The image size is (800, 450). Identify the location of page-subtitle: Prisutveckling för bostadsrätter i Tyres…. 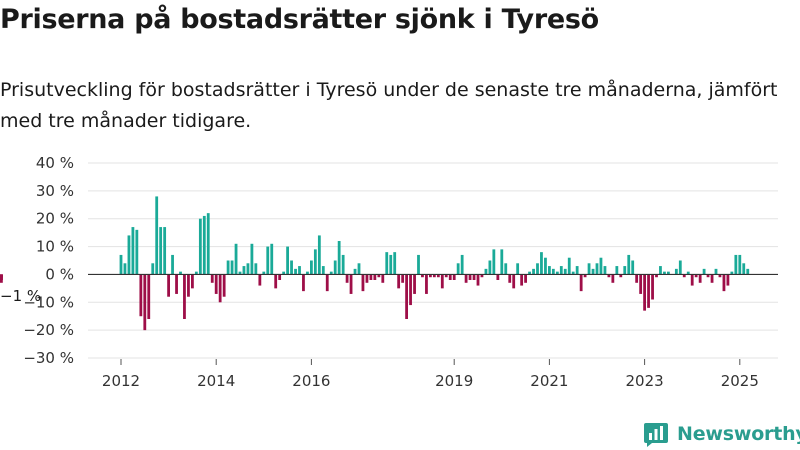
(389, 105).